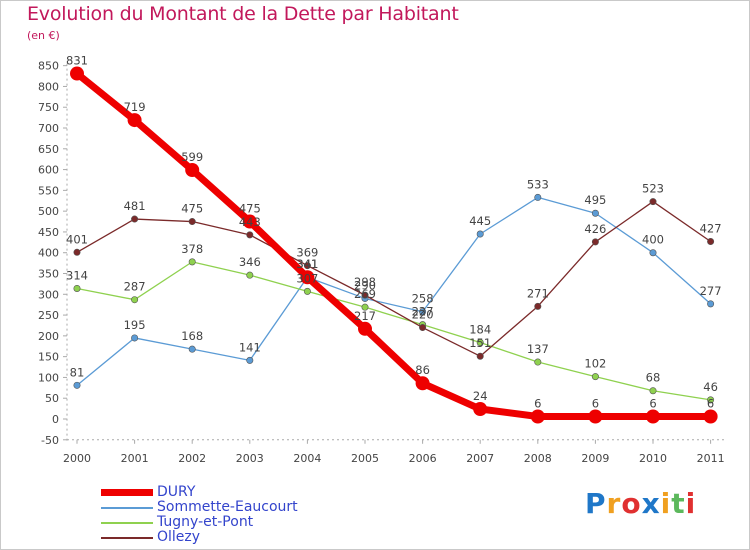 The height and width of the screenshot is (550, 750). Describe the element at coordinates (192, 249) in the screenshot. I see `data-label: 378` at that location.